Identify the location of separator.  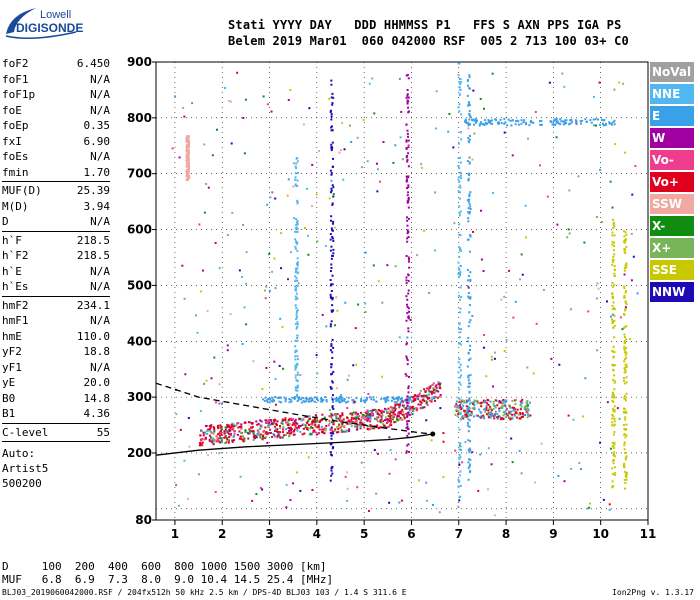
(56, 441).